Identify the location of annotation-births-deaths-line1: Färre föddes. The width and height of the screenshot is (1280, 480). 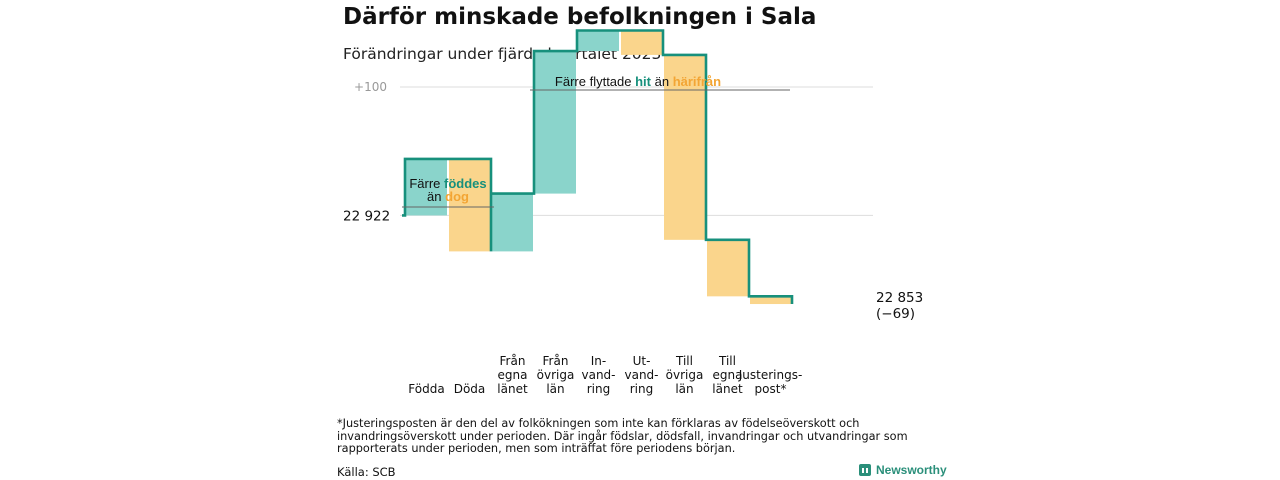
(447, 183).